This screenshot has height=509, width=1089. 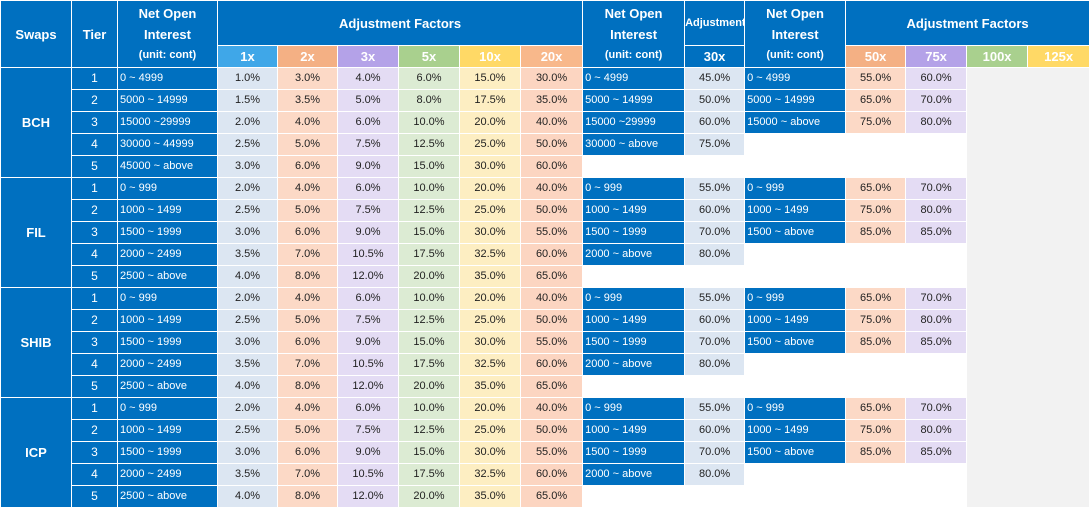 I want to click on adjustment-factor-cell: 12.5%, so click(x=429, y=320).